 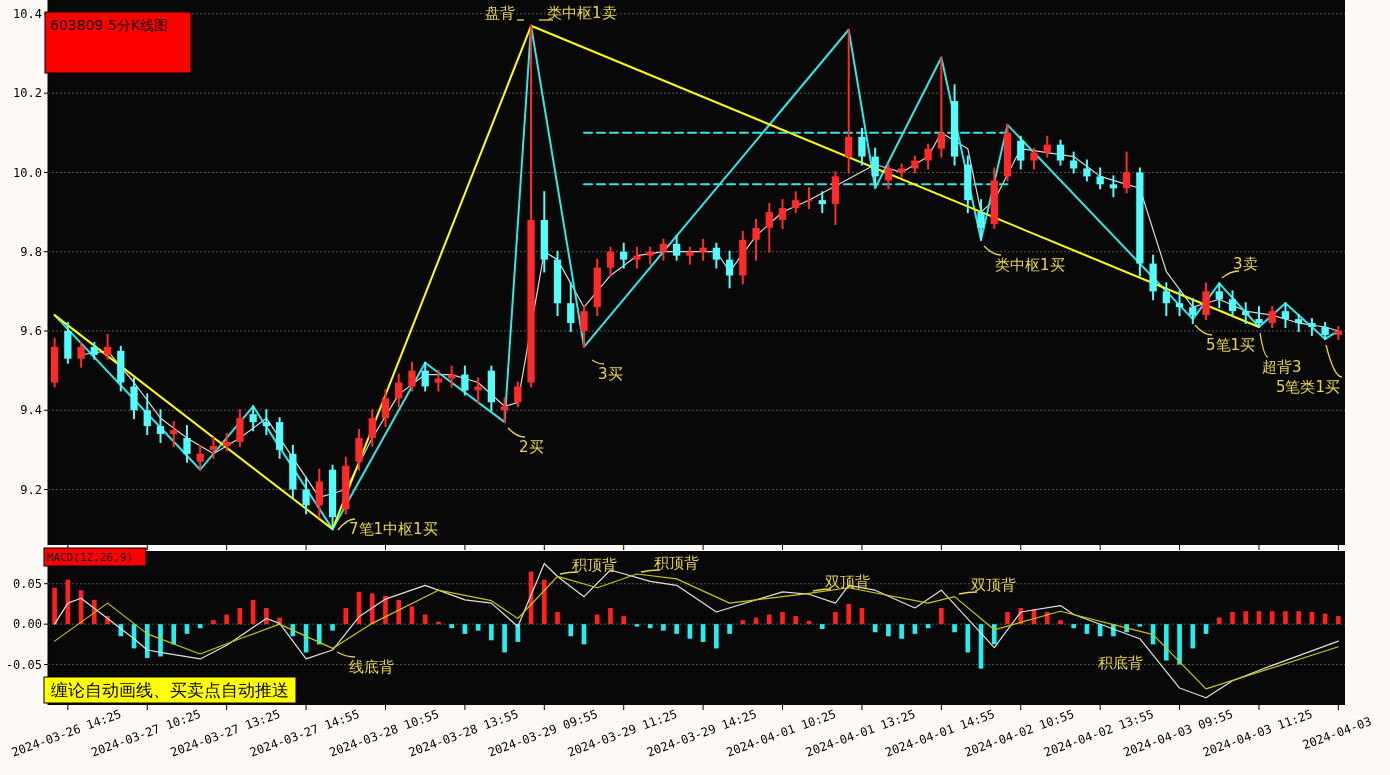 What do you see at coordinates (1245, 264) in the screenshot?
I see `annotation: 3卖` at bounding box center [1245, 264].